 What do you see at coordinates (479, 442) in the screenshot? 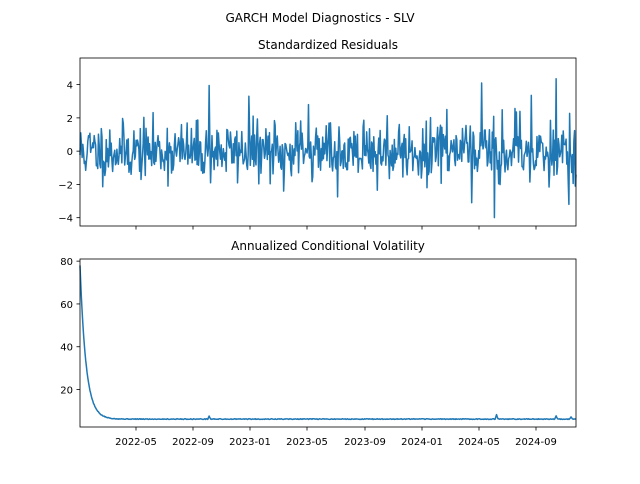
I see `x-tick-label: 2024-05` at bounding box center [479, 442].